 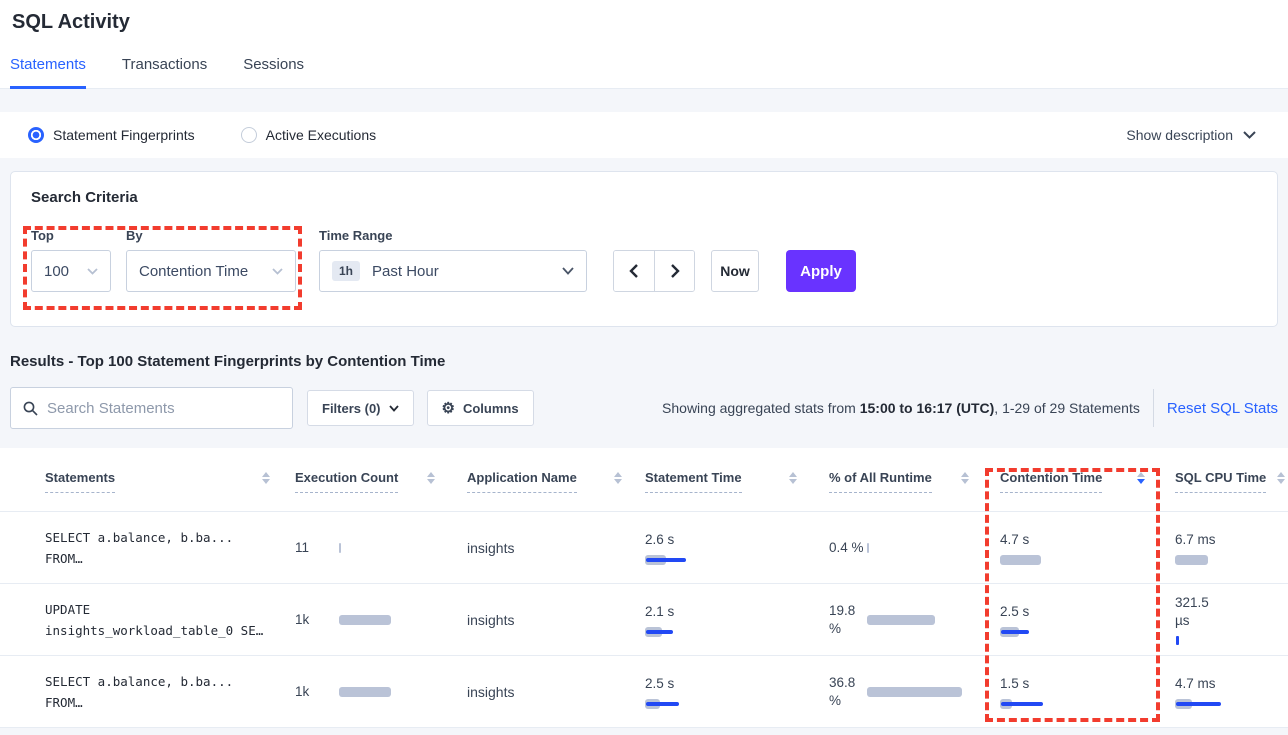 I want to click on search-criteria-heading: Search Criteria, so click(x=84, y=197).